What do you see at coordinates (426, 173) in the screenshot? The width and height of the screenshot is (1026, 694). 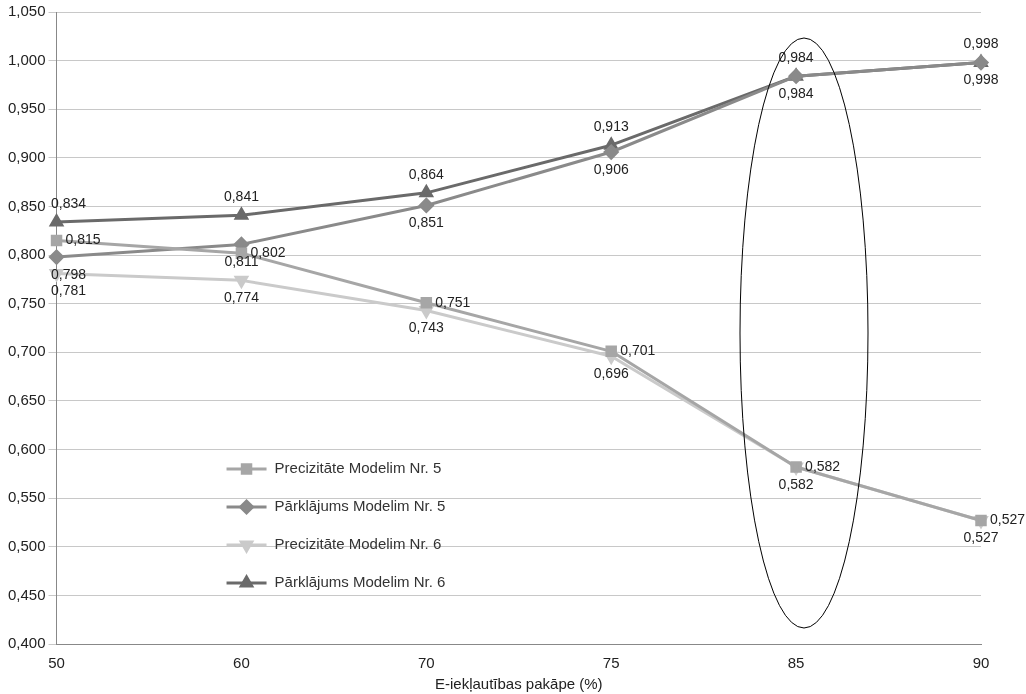 I see `data-label: 0,864` at bounding box center [426, 173].